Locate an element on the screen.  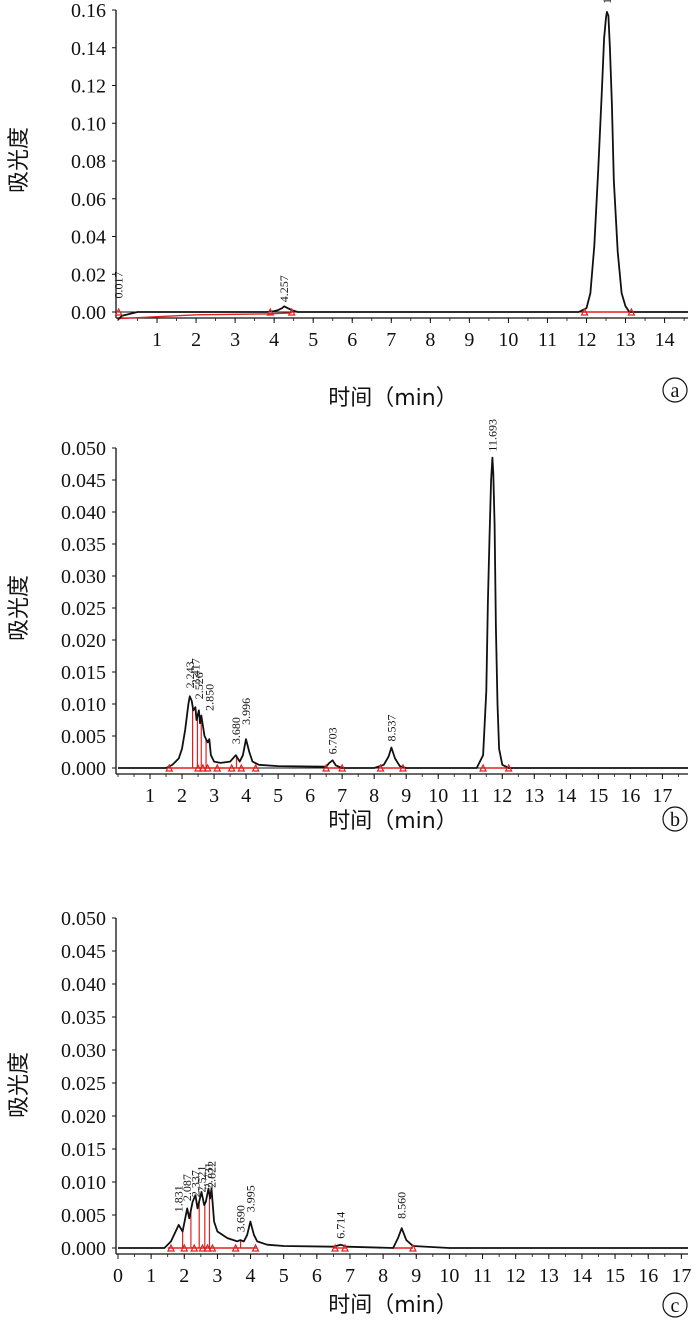
y-tick-label: 0.12 is located at coordinates (88, 87).